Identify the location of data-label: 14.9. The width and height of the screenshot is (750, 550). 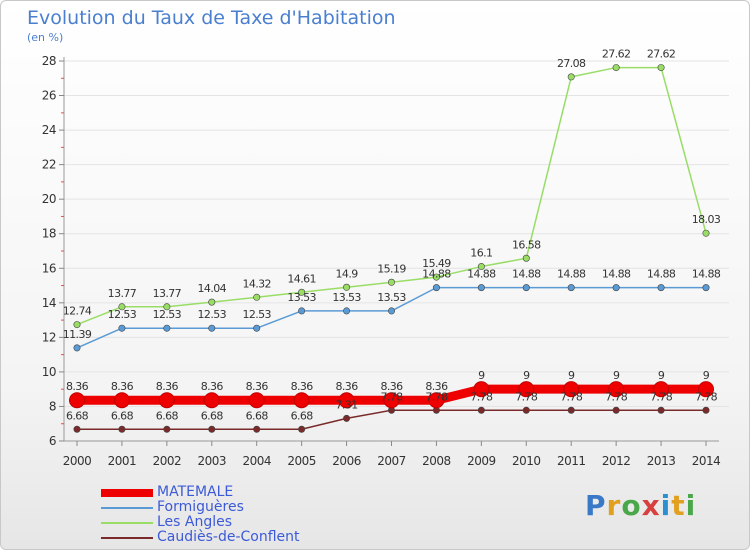
(347, 273).